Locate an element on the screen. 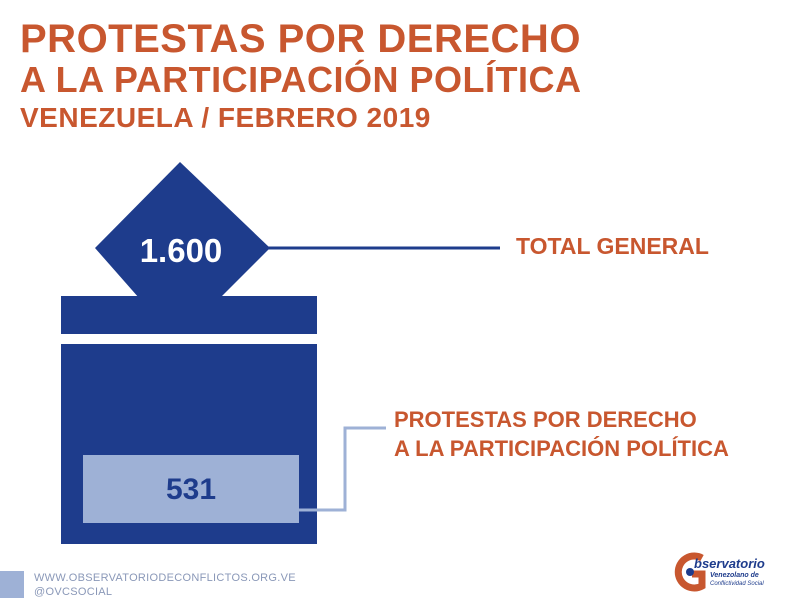 The height and width of the screenshot is (613, 793). total-value-label: 1.600 is located at coordinates (181, 250).